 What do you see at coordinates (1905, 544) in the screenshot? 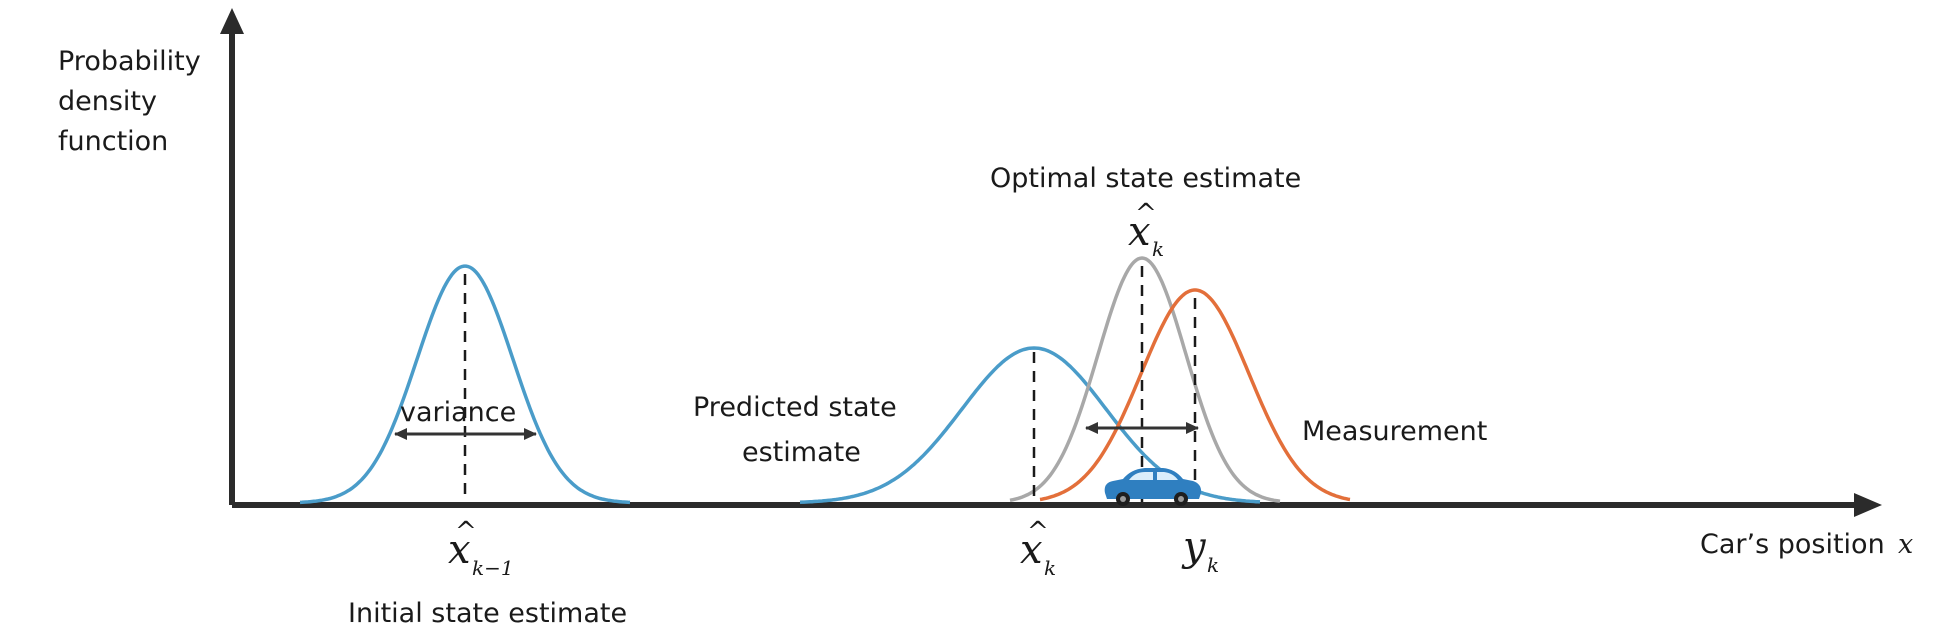
I see `x-label-variable: x` at bounding box center [1905, 544].